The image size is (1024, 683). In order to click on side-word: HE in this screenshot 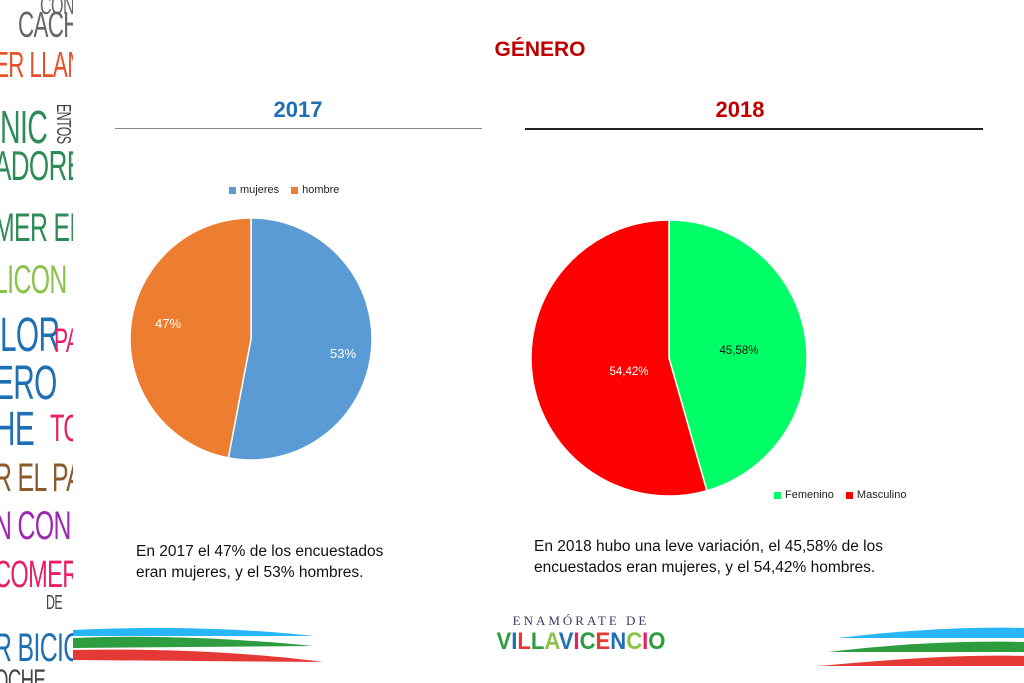, I will do `click(17, 429)`.